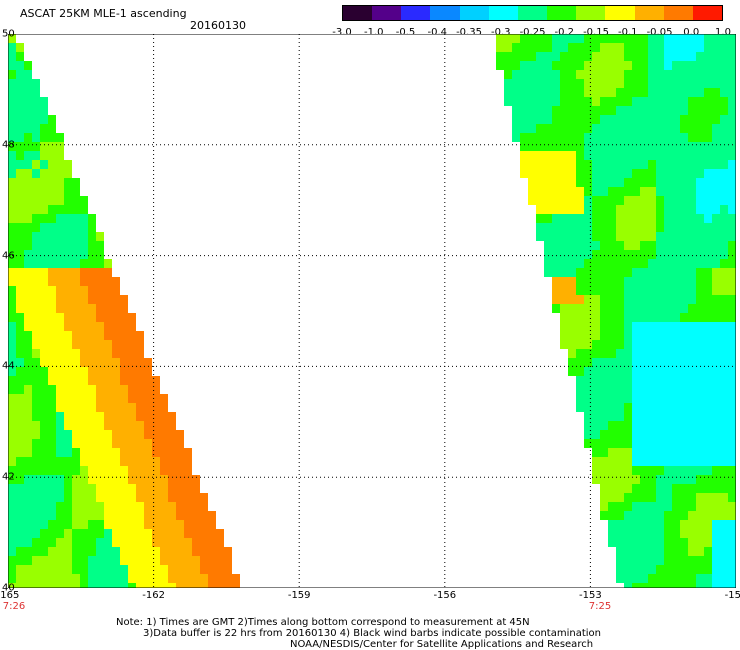  Describe the element at coordinates (500, 32) in the screenshot. I see `color-tick-label: -0.3` at that location.